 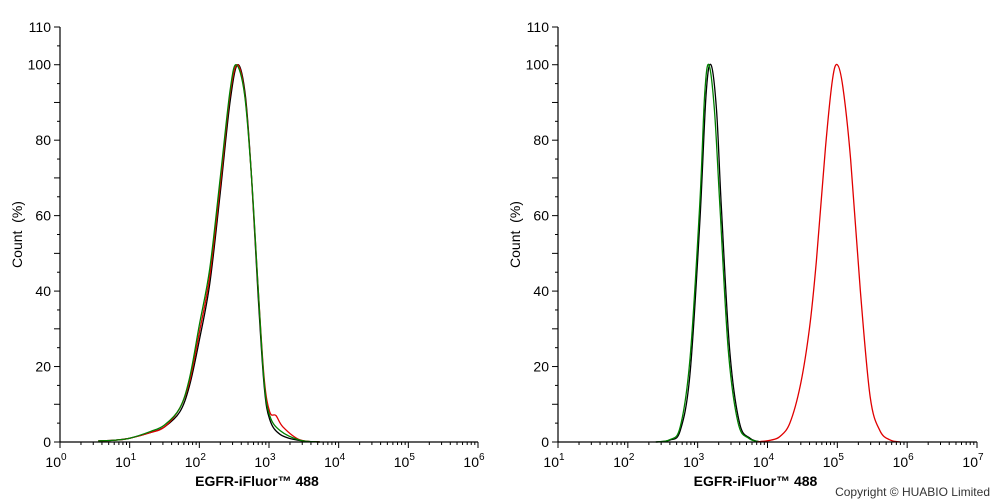 I want to click on copyright-text: Copyright © HUABIO Limited, so click(x=912, y=492).